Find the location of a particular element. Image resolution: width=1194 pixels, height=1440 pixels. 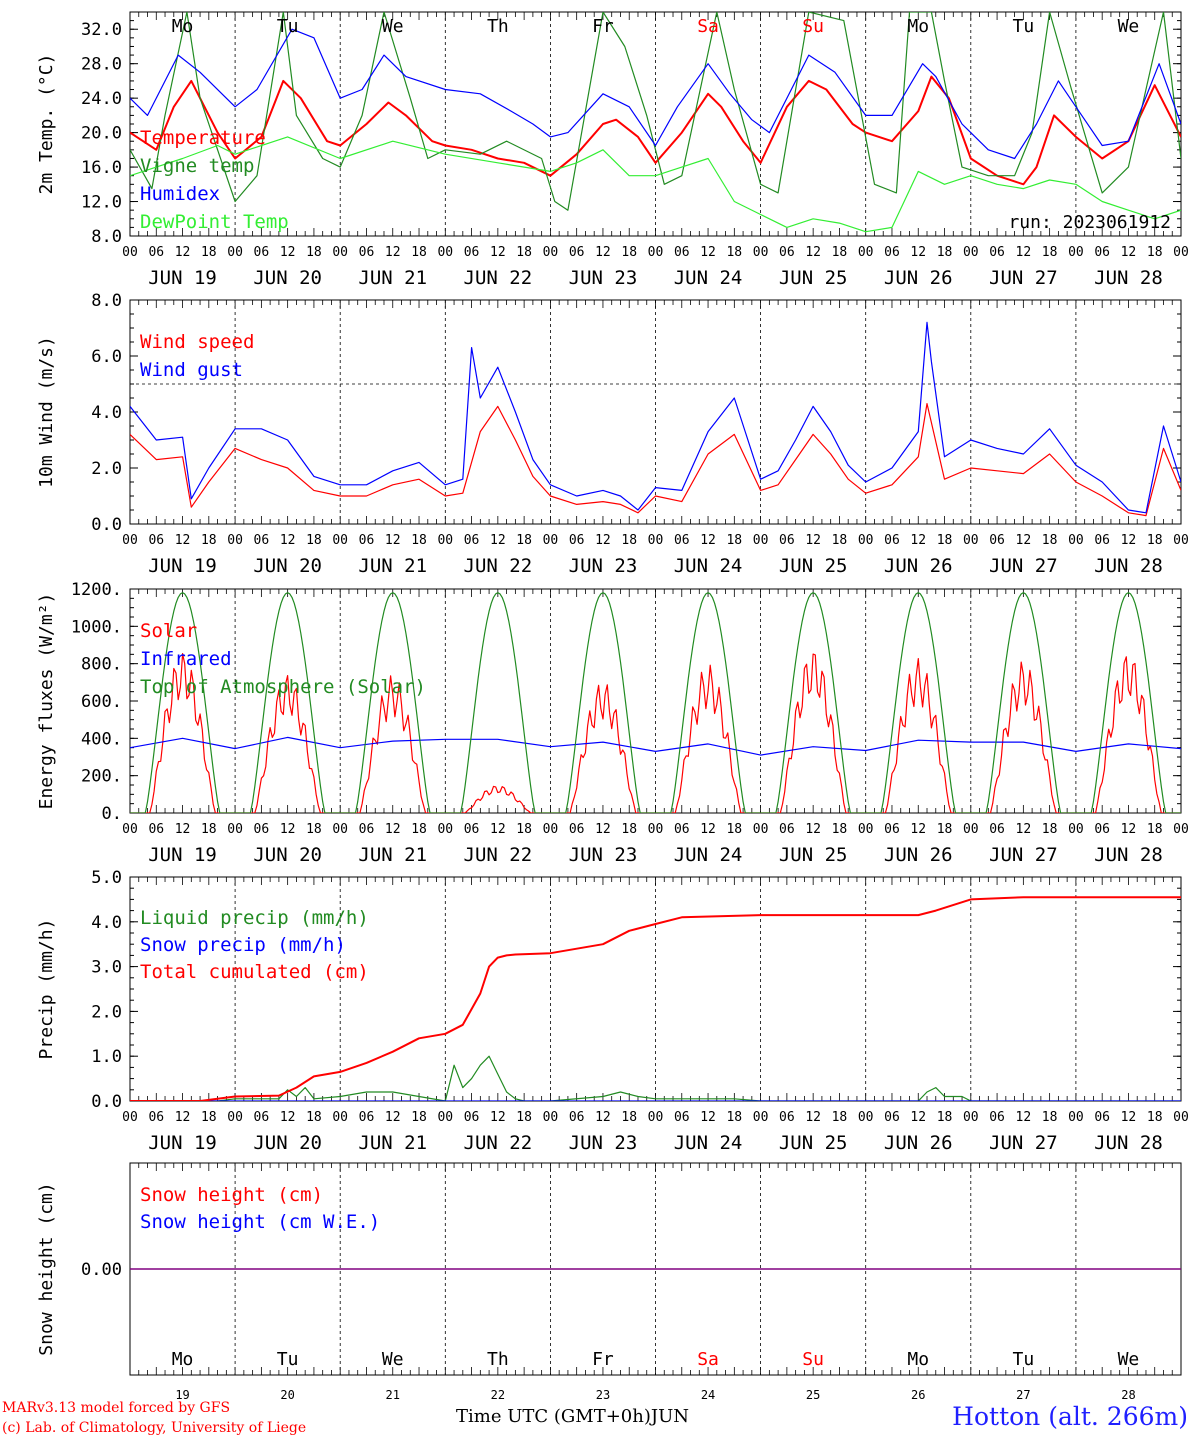

day-label: JUN 20 is located at coordinates (287, 1143).